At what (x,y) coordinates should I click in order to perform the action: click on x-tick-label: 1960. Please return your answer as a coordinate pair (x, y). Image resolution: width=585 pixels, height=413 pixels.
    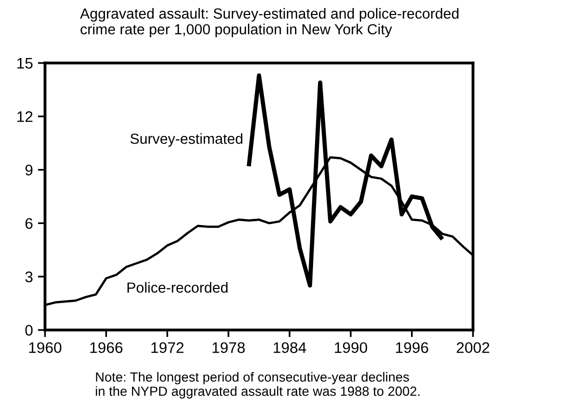
    Looking at the image, I should click on (45, 348).